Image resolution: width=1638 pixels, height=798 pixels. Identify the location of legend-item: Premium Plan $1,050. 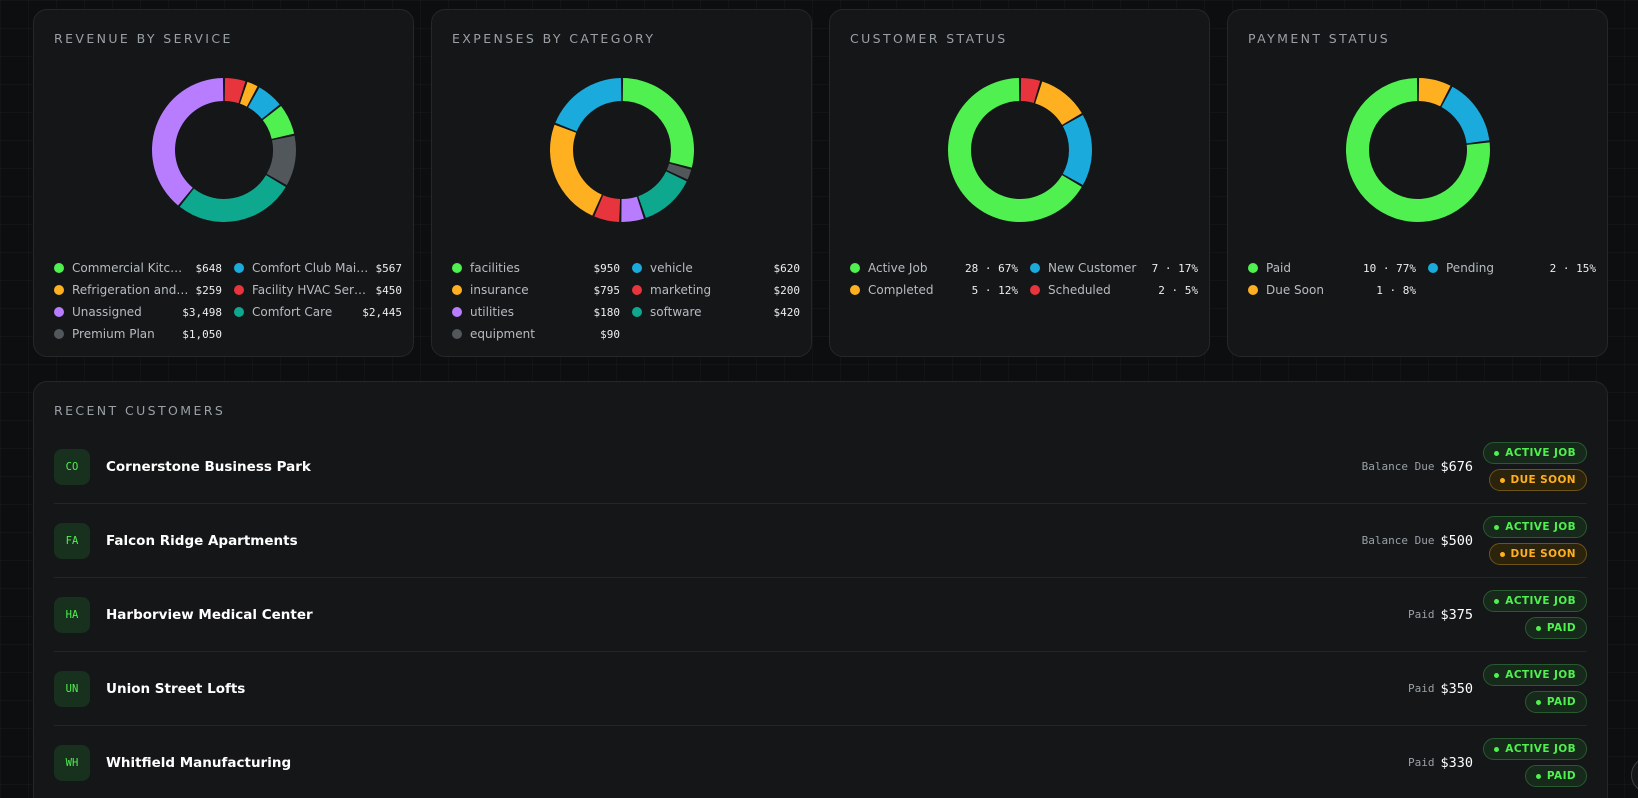
(138, 334).